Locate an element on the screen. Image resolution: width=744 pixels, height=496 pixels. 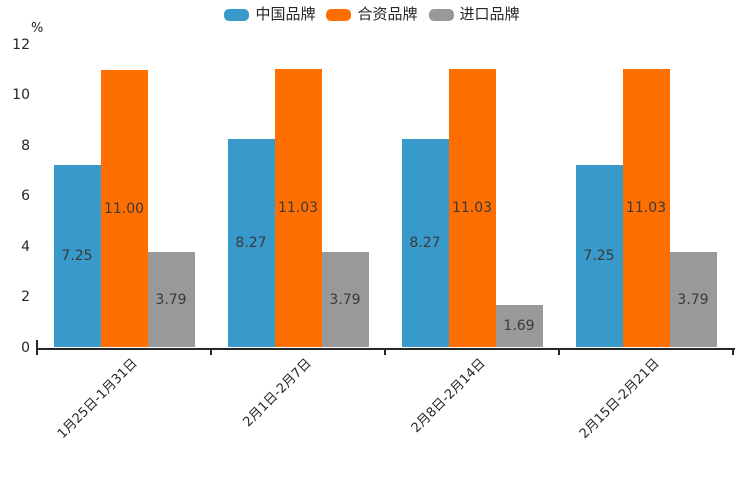
bar-series2-group3 is located at coordinates (472, 208).